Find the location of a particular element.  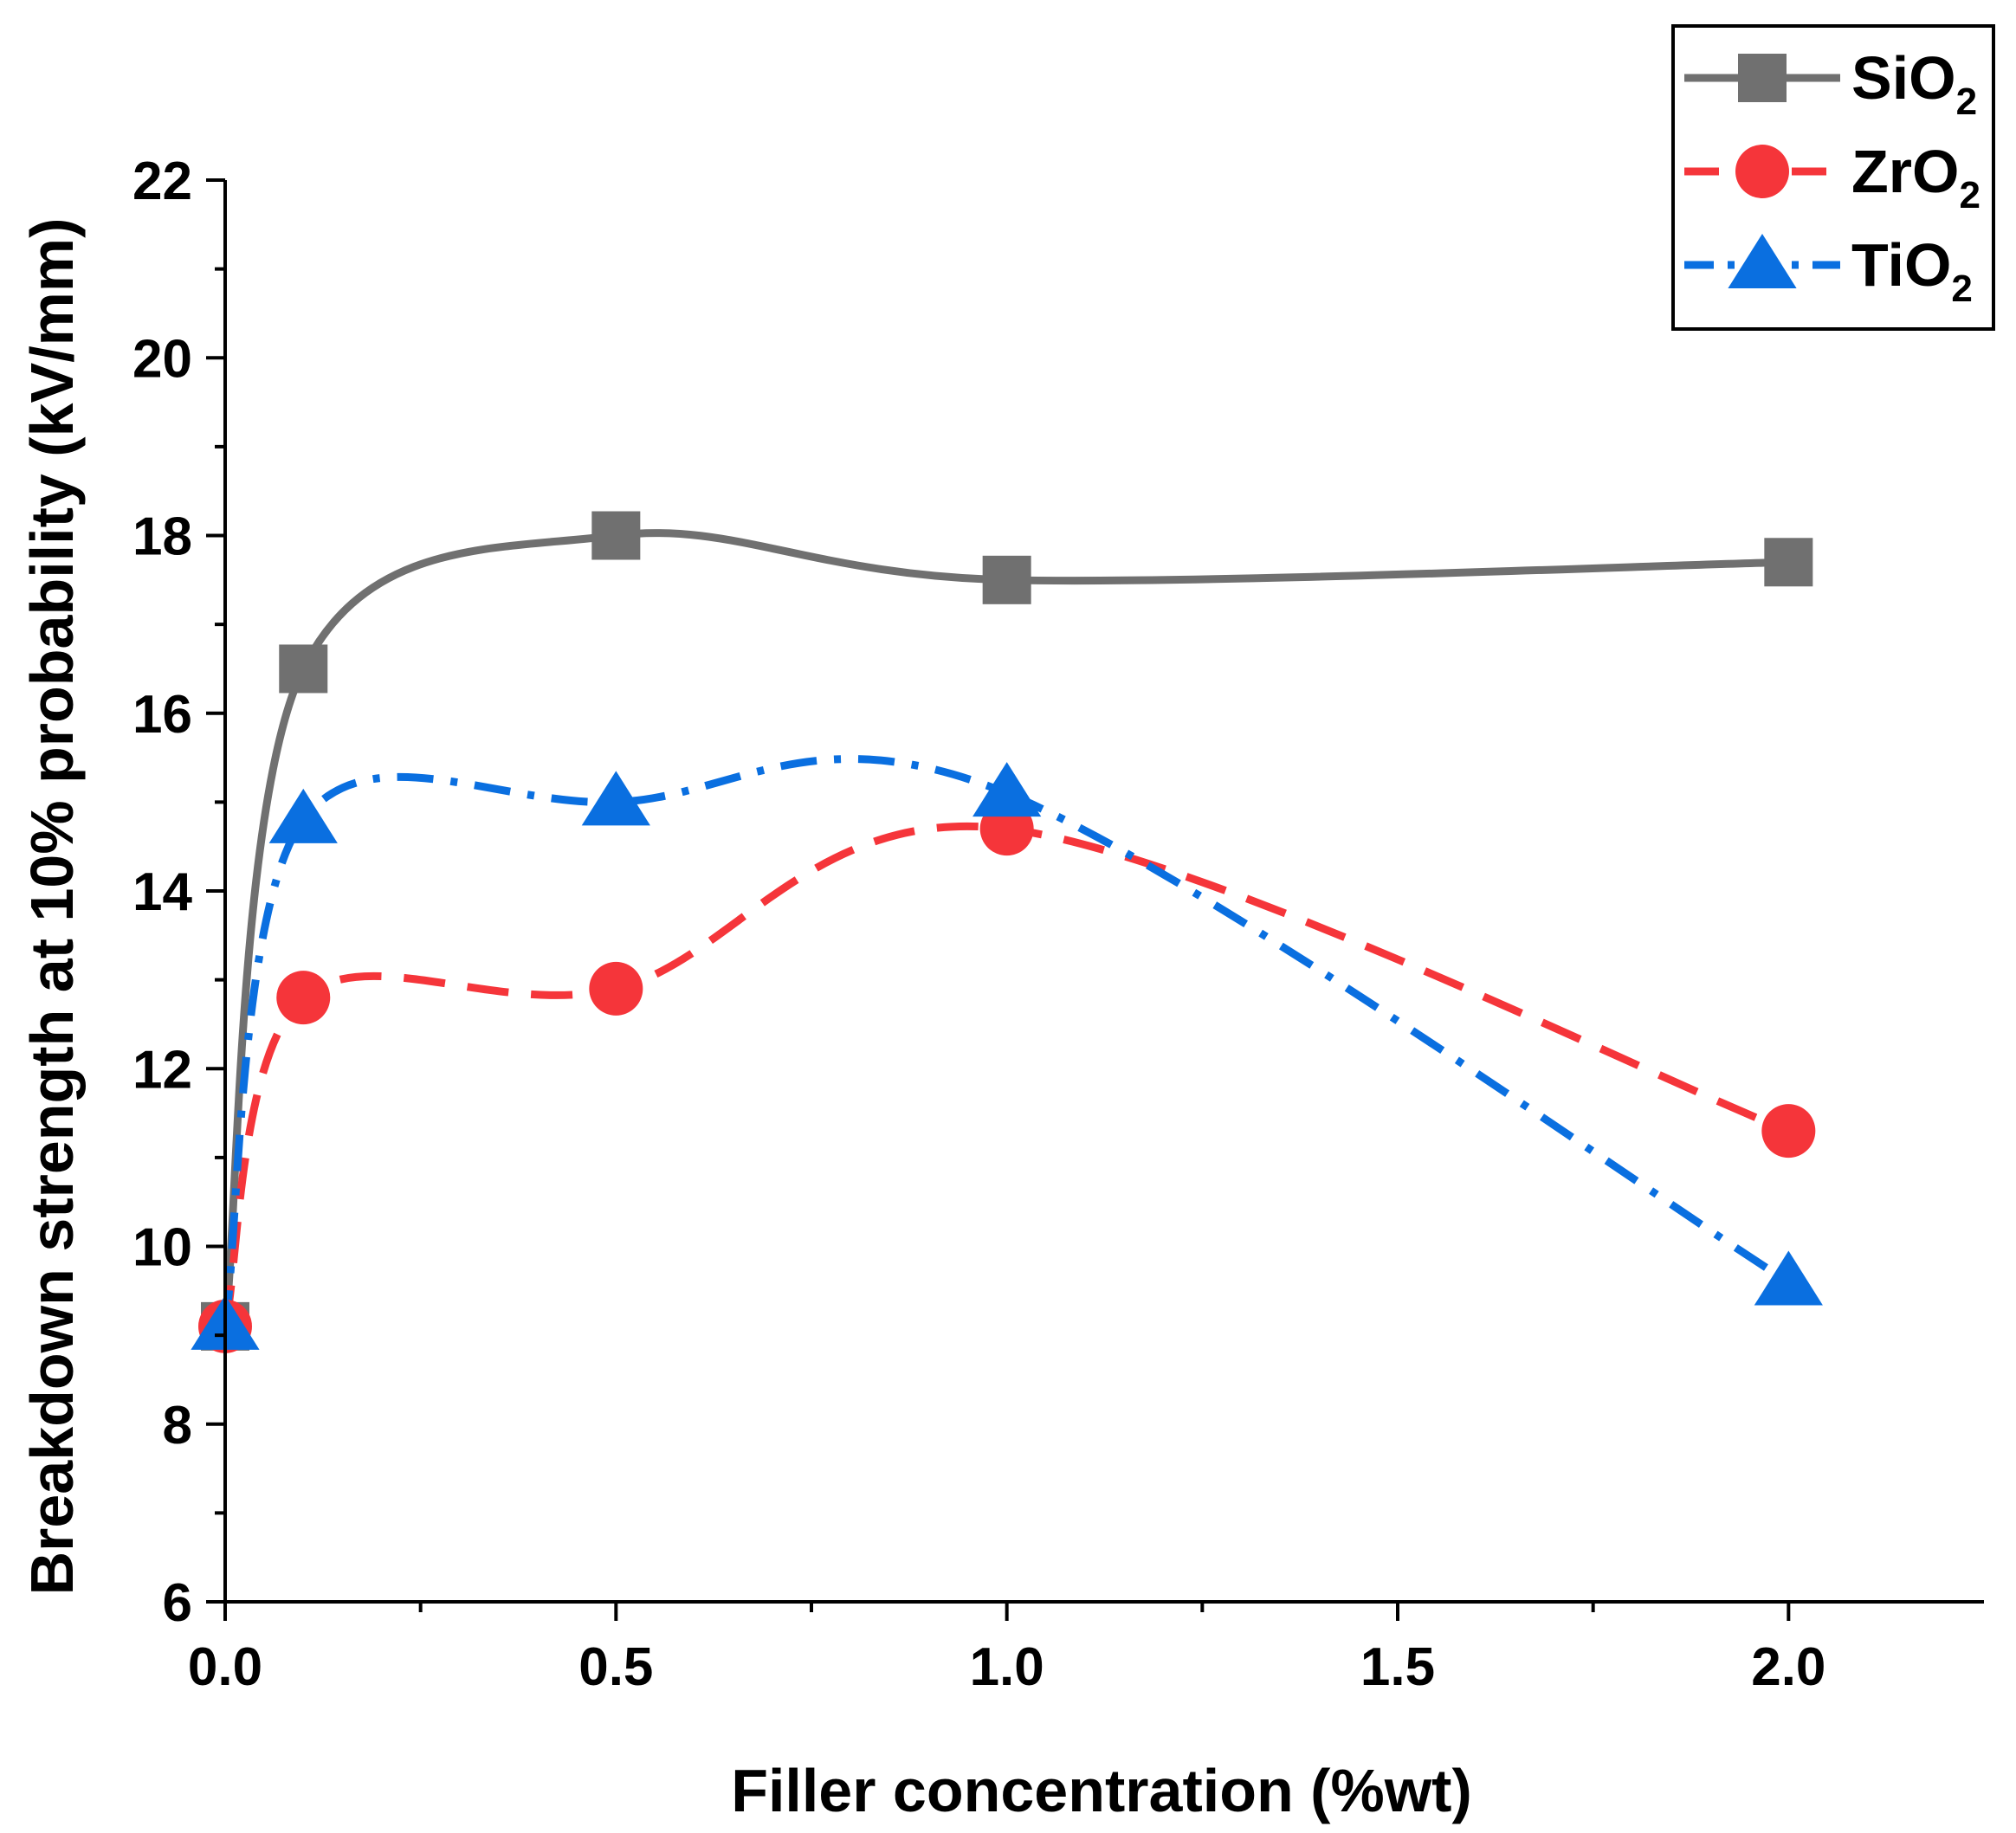

y-tick-label: 16 is located at coordinates (162, 715).